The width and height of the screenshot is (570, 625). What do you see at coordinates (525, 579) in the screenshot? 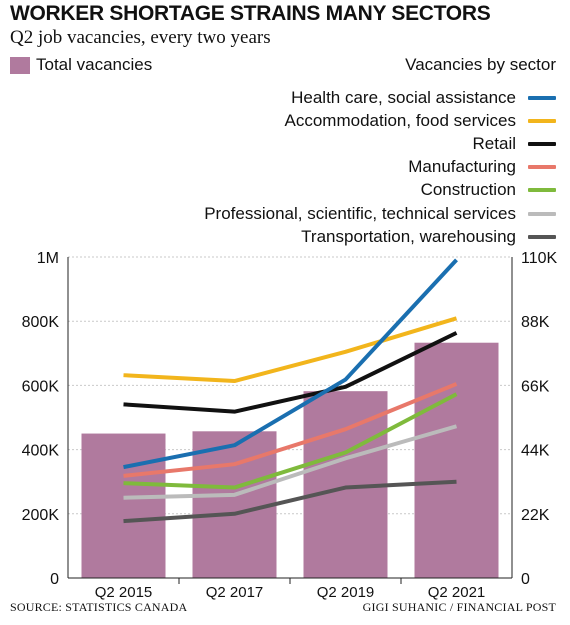
I see `y-right-tick-label: 0` at bounding box center [525, 579].